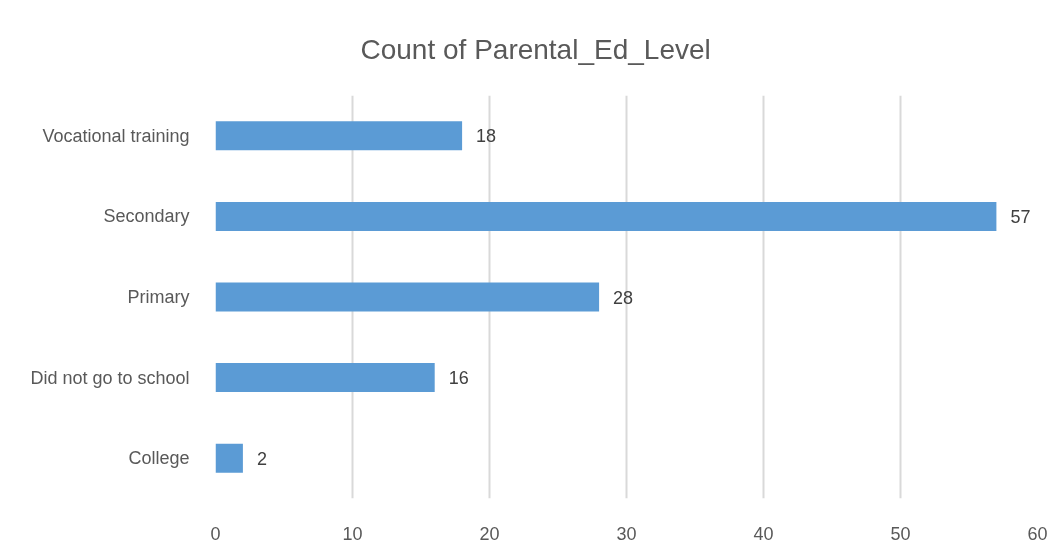 The image size is (1057, 550). I want to click on data-label: 2, so click(261, 458).